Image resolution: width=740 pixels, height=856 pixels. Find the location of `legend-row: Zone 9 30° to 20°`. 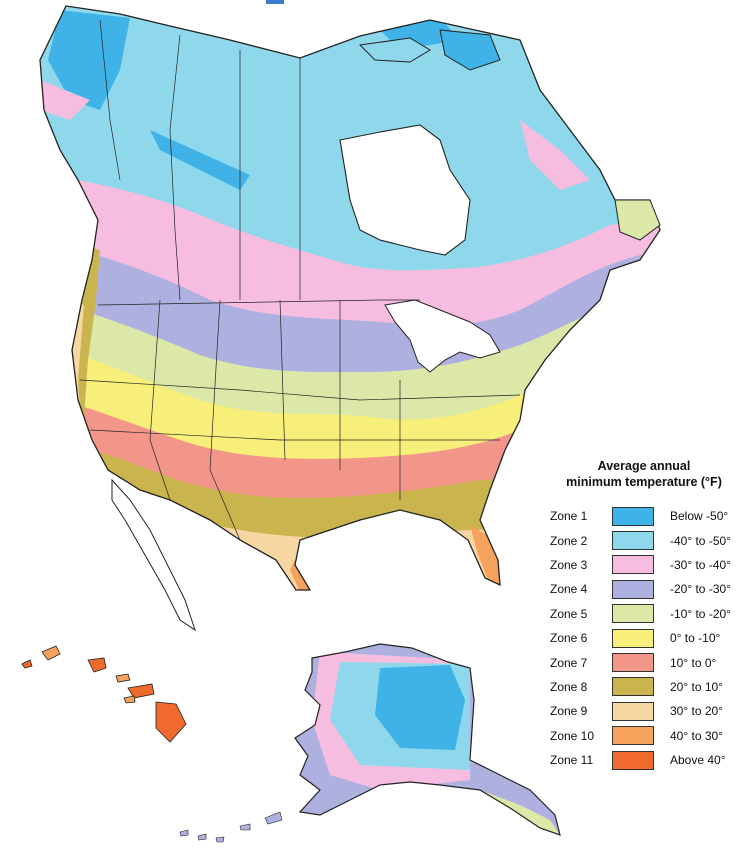

legend-row: Zone 9 30° to 20° is located at coordinates (640, 711).